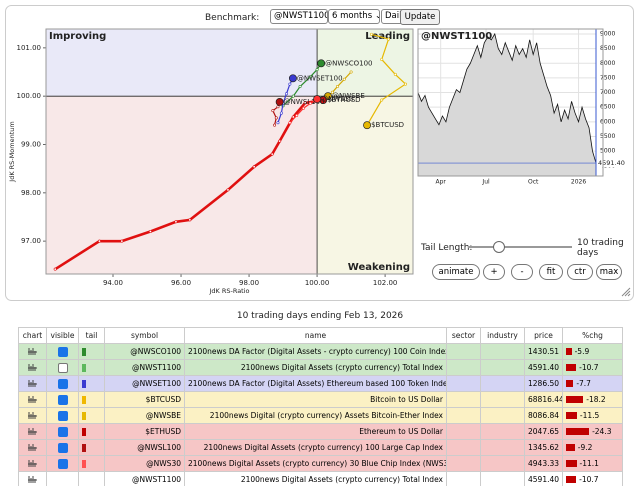  Describe the element at coordinates (31, 144) in the screenshot. I see `y-tick-label: 99.00` at that location.